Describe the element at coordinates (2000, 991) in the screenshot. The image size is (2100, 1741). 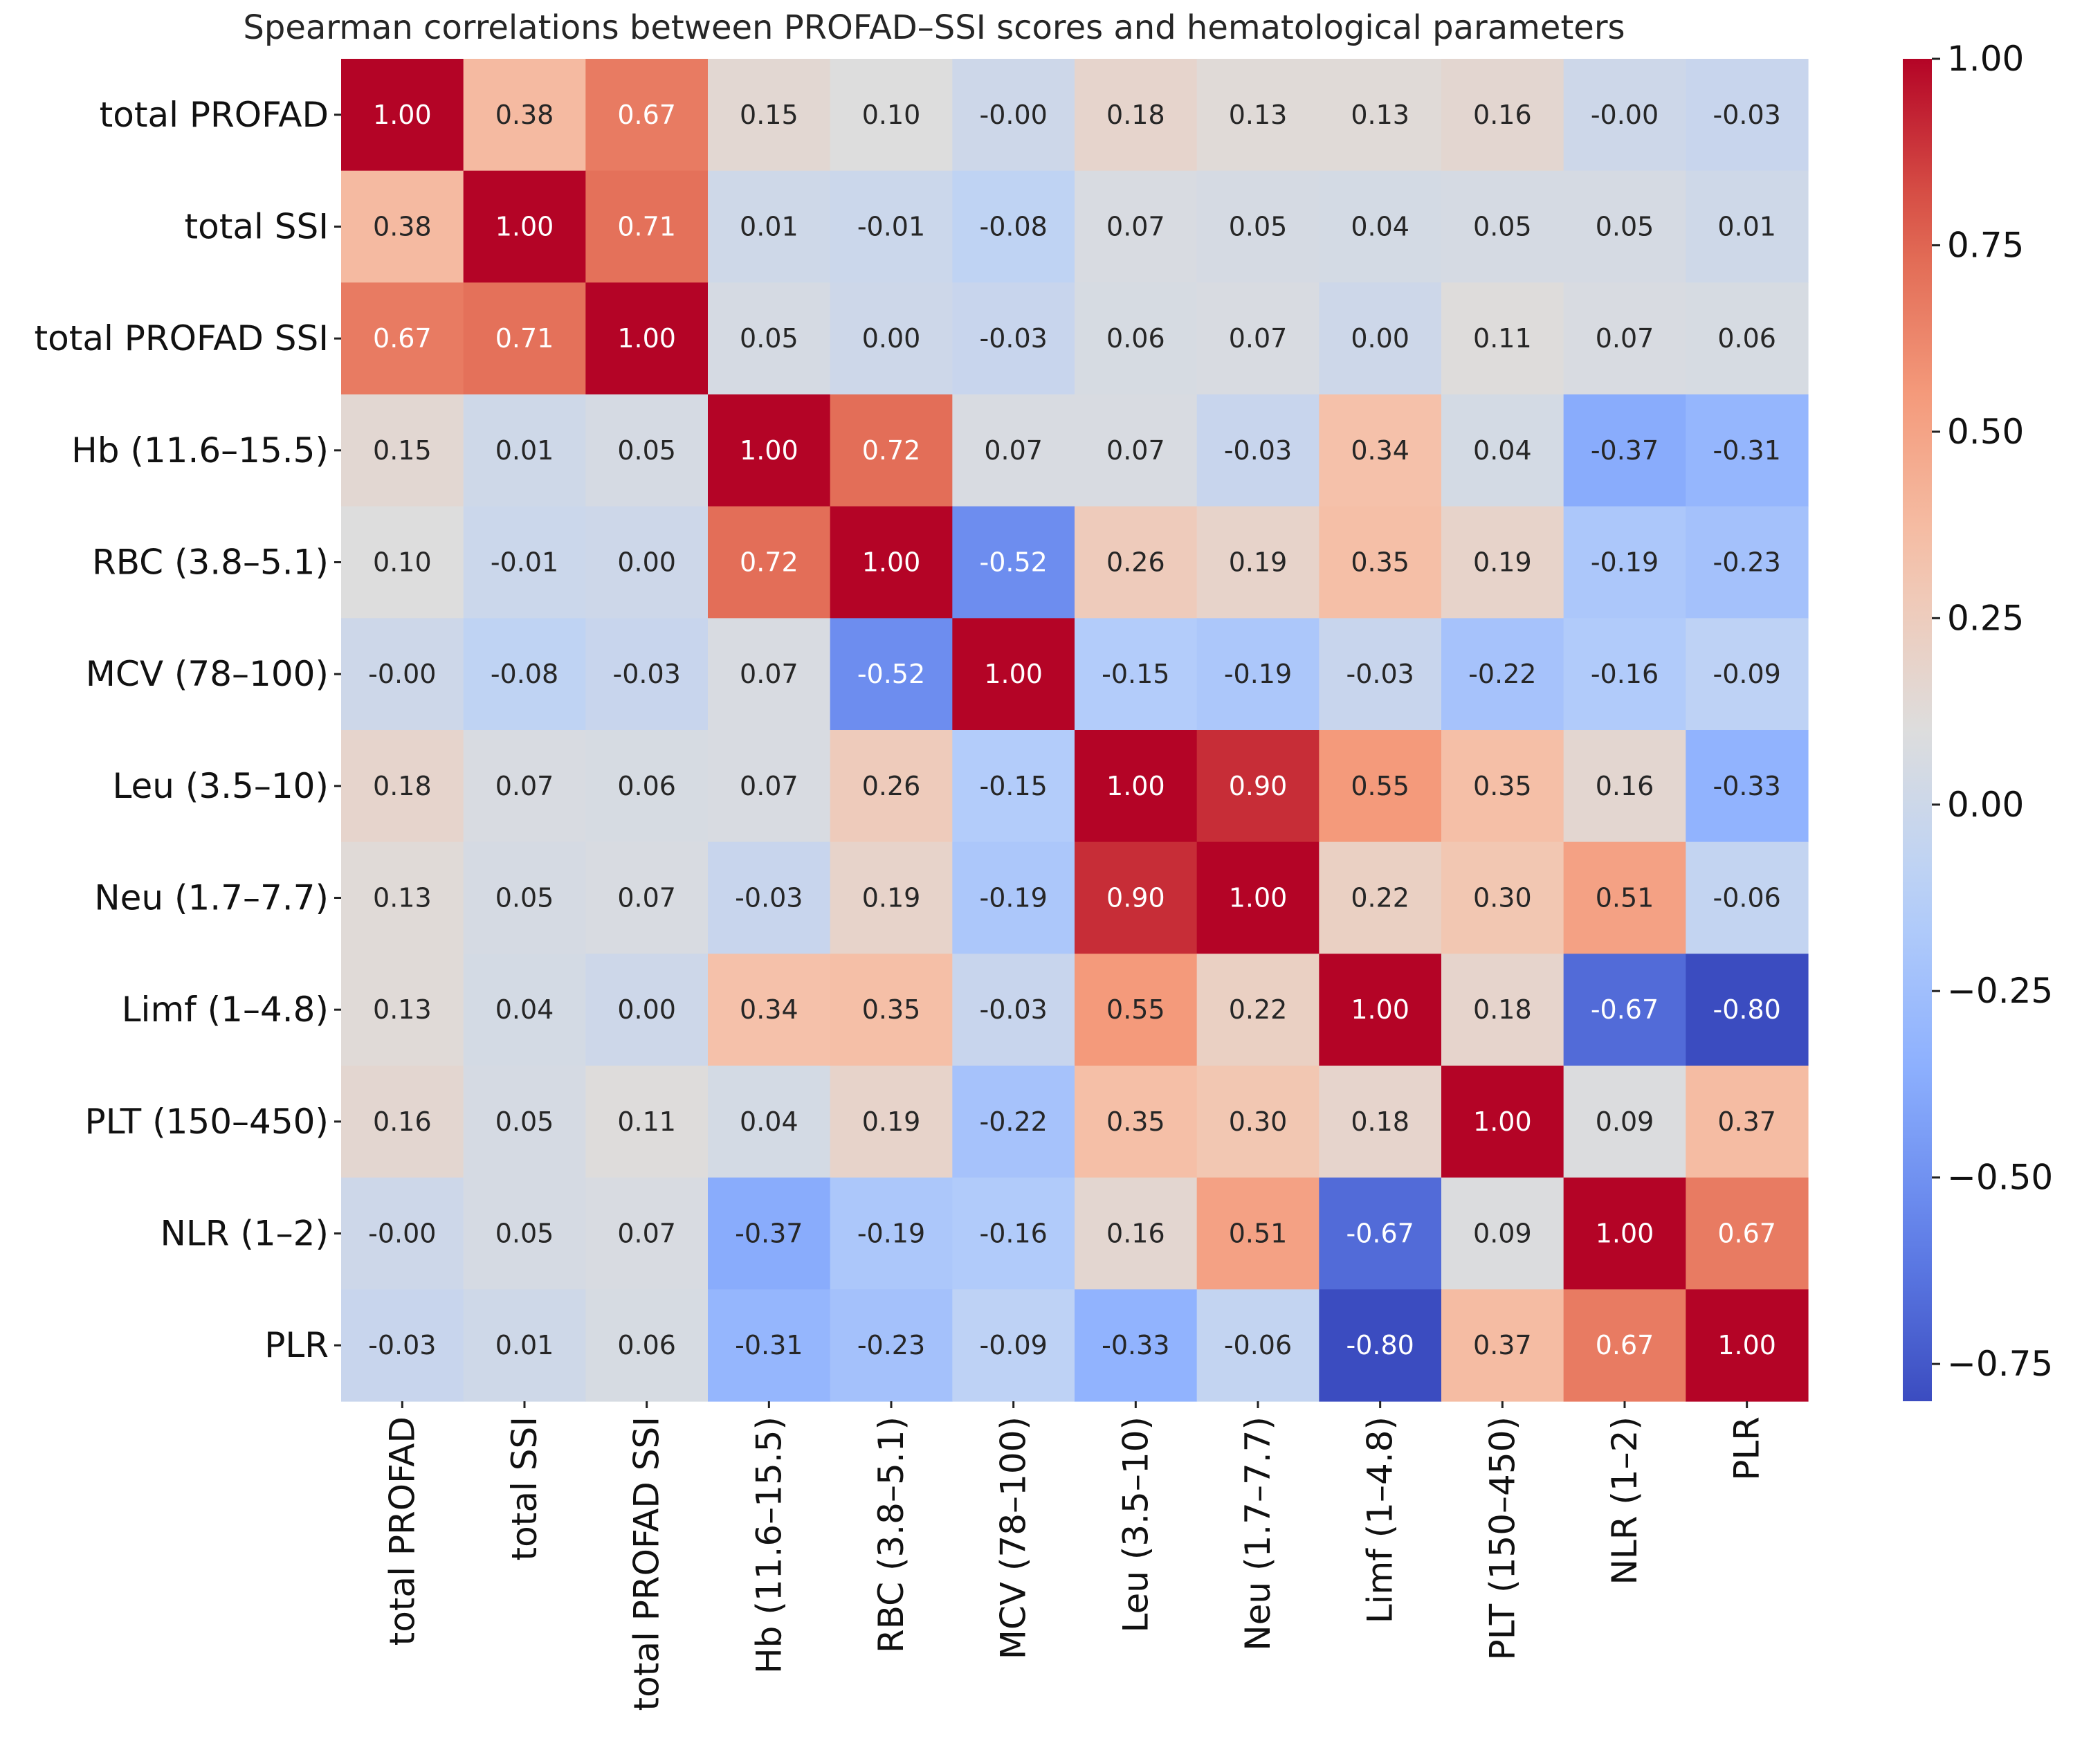
I see `colorbar-tick-label-5: −0.25` at that location.